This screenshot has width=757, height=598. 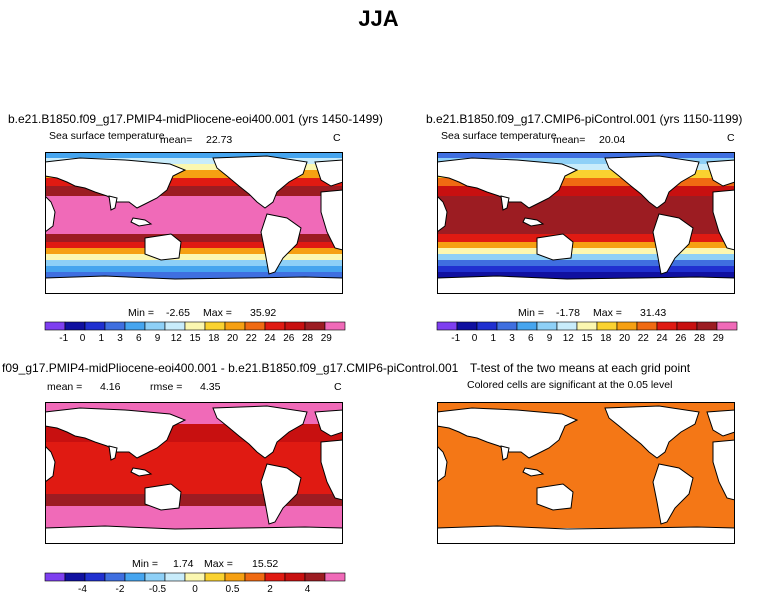 I want to click on colorbar-tick-picontrol-8: 18, so click(x=606, y=338).